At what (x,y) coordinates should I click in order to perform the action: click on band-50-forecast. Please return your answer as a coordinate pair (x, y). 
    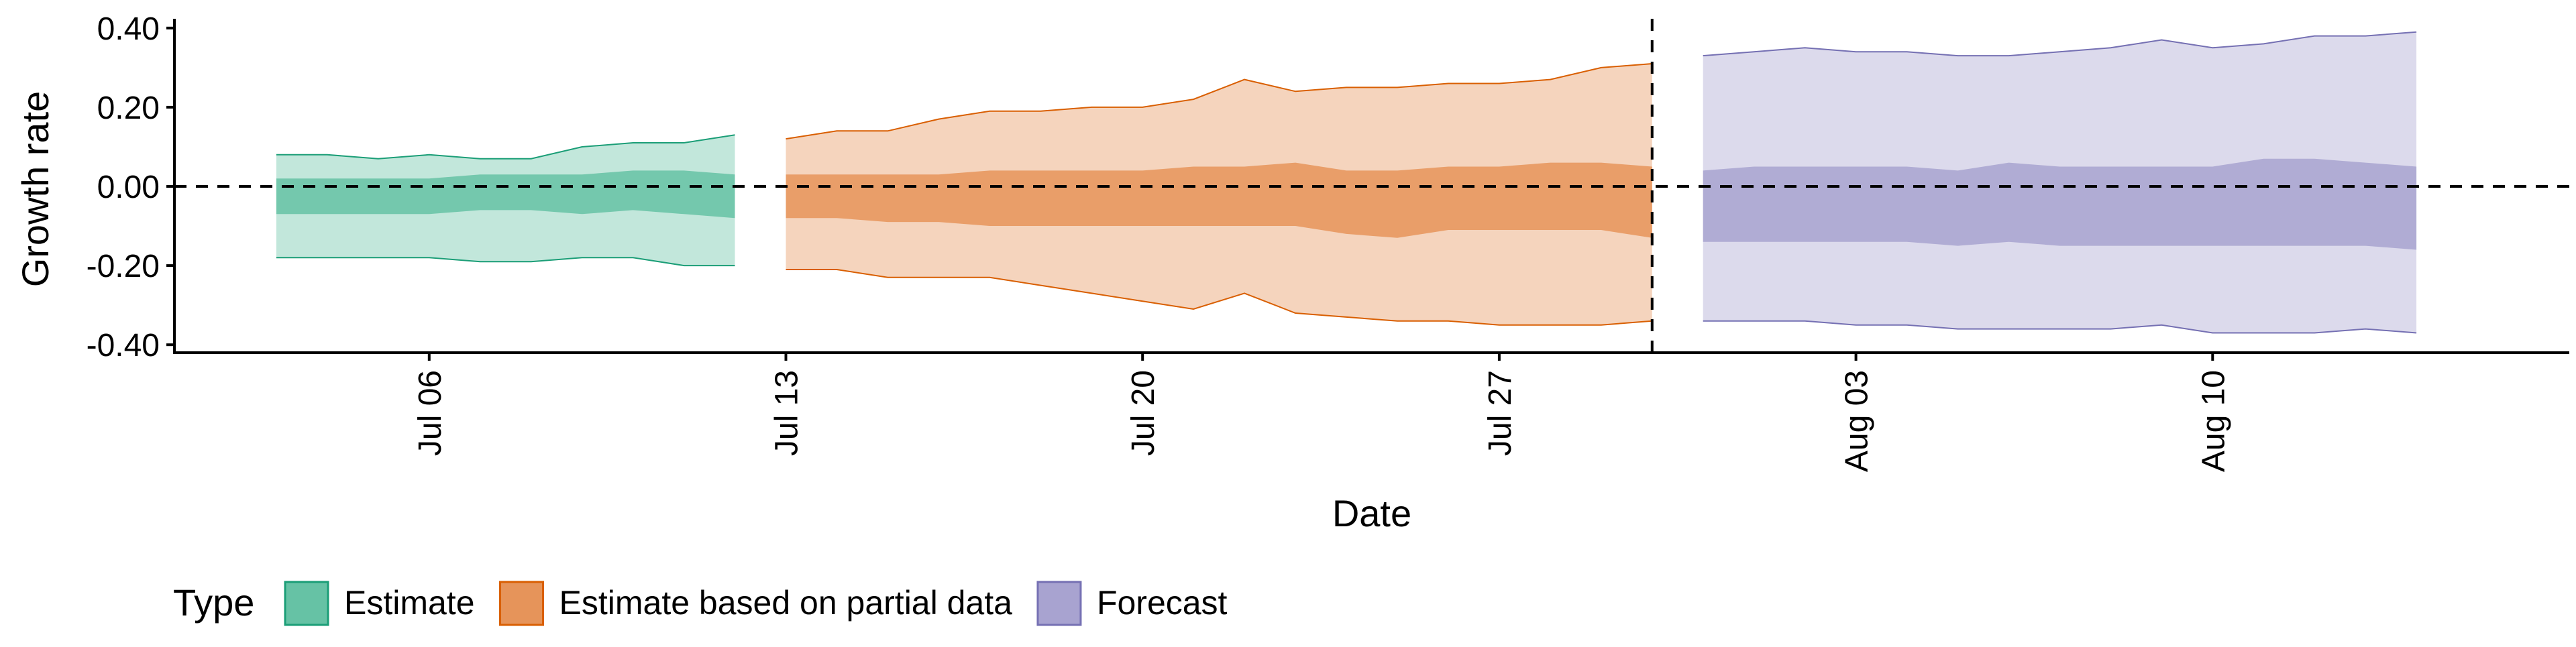
    Looking at the image, I should click on (2060, 204).